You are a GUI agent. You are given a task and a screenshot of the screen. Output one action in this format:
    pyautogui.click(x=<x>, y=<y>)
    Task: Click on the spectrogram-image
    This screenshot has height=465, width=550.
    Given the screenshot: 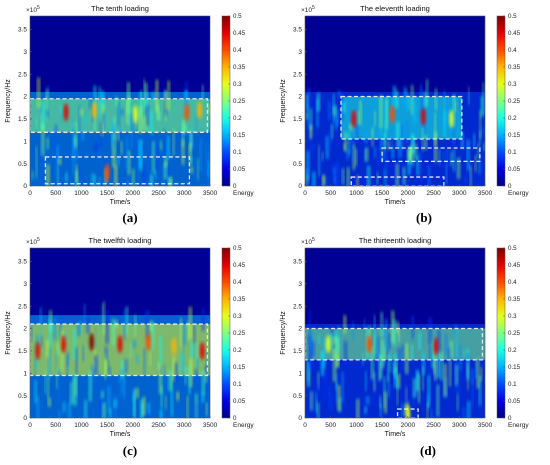 What is the action you would take?
    pyautogui.click(x=395, y=132)
    